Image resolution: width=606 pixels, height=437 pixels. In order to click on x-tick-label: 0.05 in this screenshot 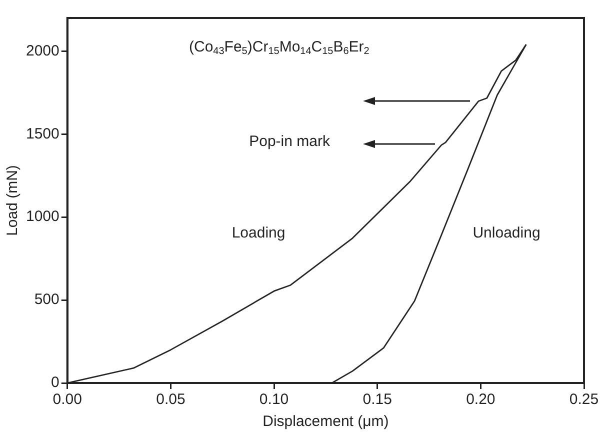, I will do `click(171, 399)`.